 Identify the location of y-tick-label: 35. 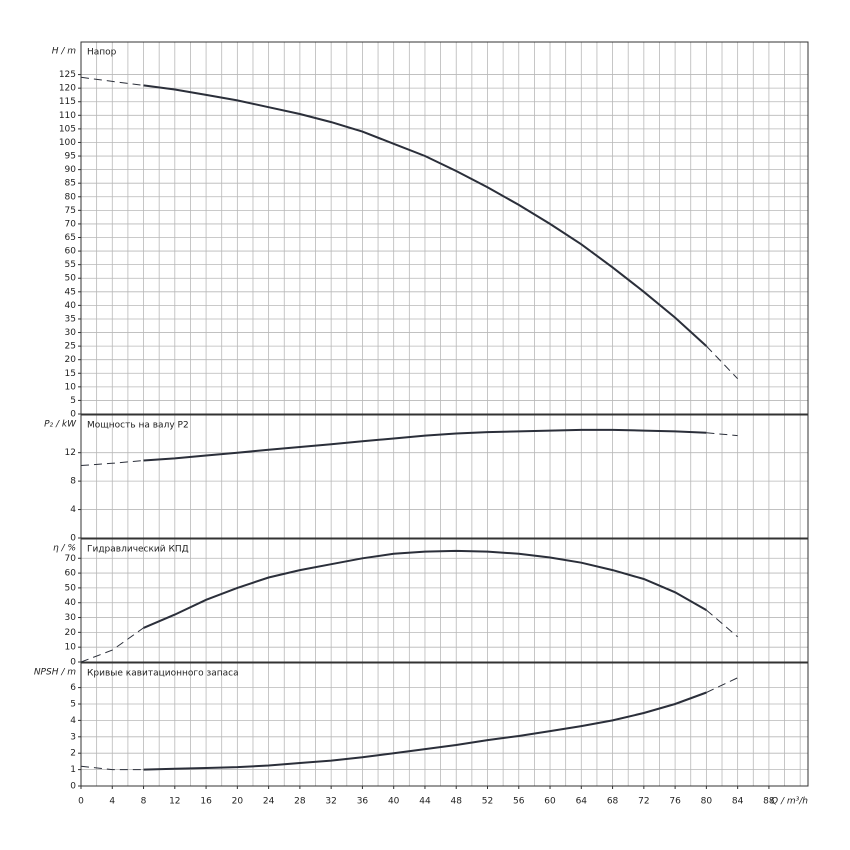
(70, 319).